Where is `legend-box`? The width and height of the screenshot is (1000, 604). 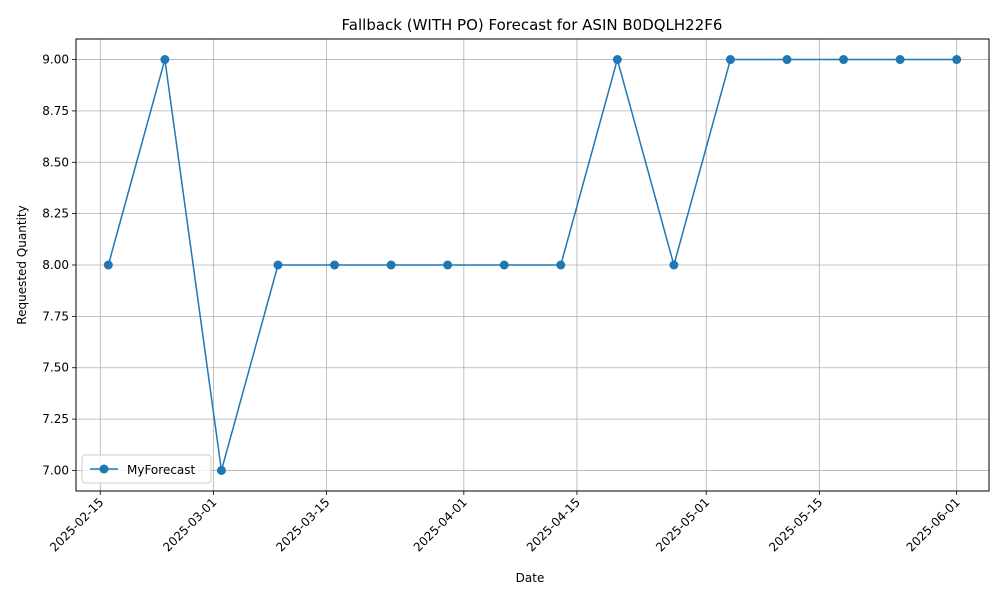 legend-box is located at coordinates (146, 469).